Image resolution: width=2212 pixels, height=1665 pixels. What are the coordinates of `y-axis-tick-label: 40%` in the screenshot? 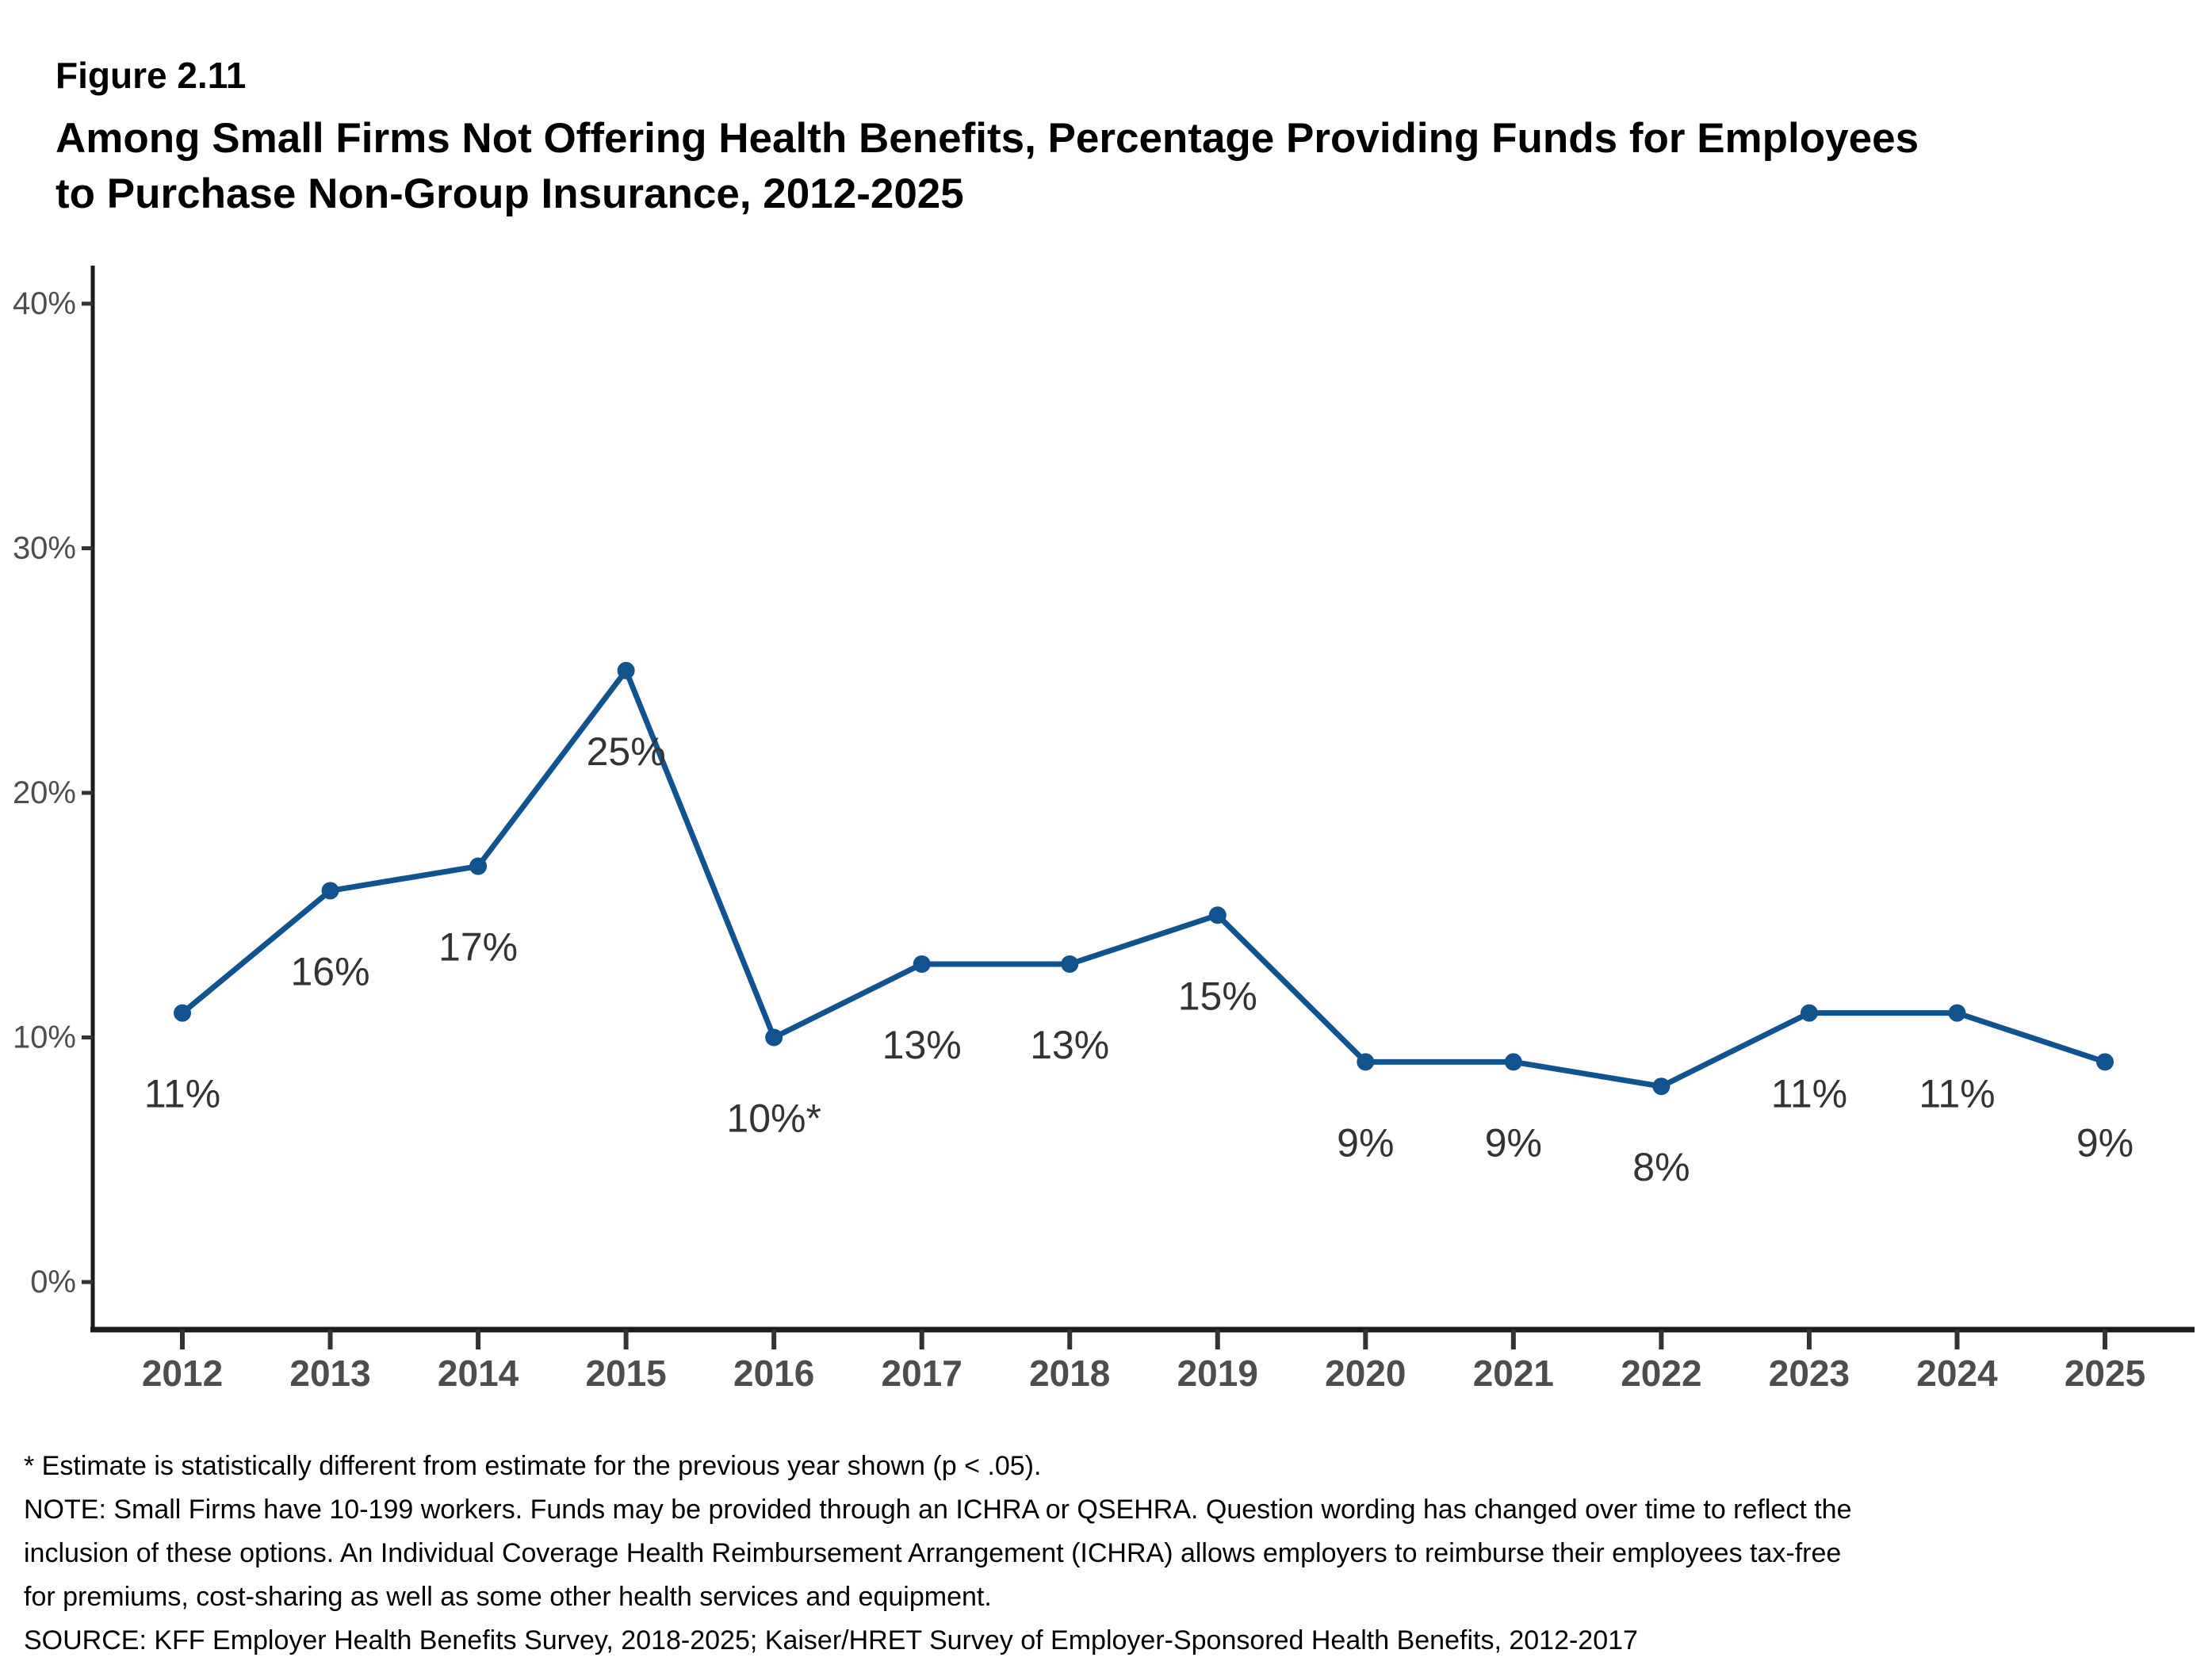 It's located at (44, 303).